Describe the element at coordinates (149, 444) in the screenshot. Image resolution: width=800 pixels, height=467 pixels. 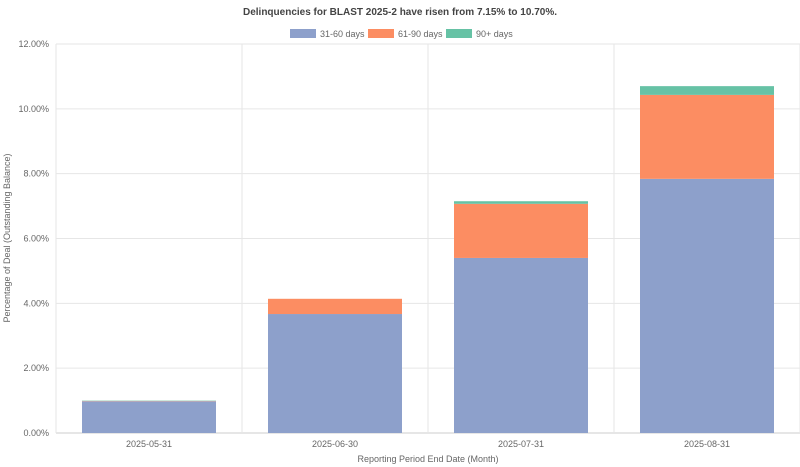
I see `x-tick-label: 2025-05-31` at that location.